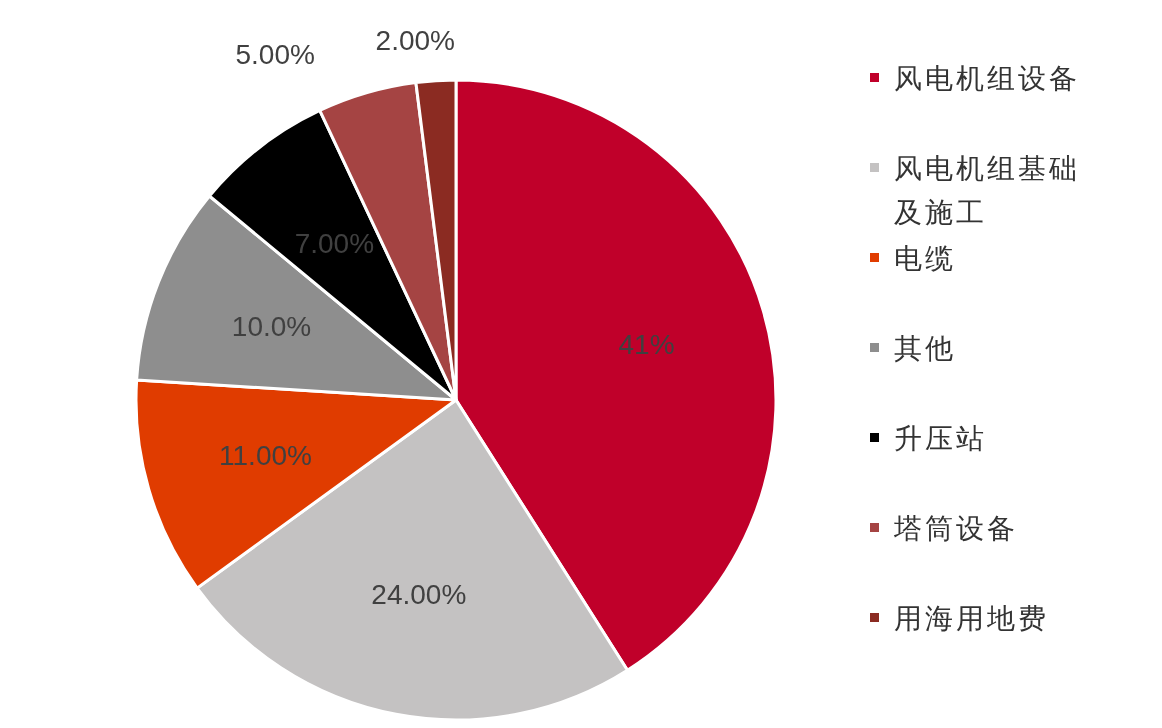 The height and width of the screenshot is (728, 1162). What do you see at coordinates (275, 54) in the screenshot?
I see `data-label: 5.00%` at bounding box center [275, 54].